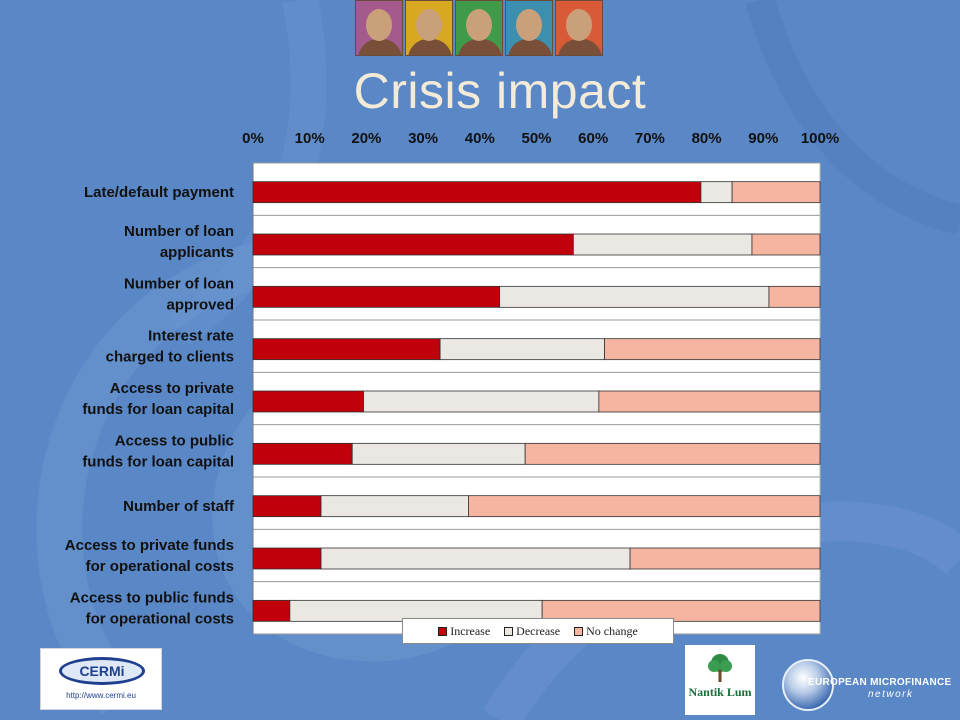 The image size is (960, 720). I want to click on x-tick-label: 90%, so click(763, 138).